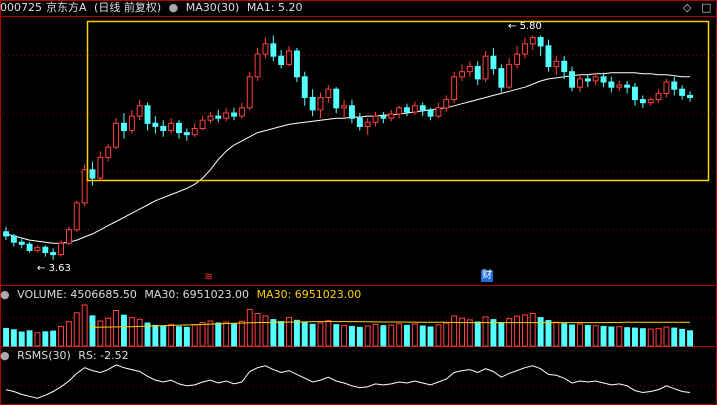 Image resolution: width=717 pixels, height=405 pixels. Describe the element at coordinates (706, 7) in the screenshot. I see `square-icon: □` at that location.